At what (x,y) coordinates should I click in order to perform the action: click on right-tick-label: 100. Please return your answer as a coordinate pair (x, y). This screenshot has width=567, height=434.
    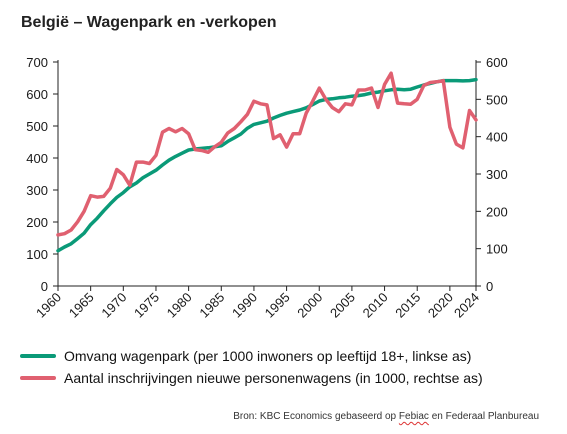
    Looking at the image, I should click on (497, 249).